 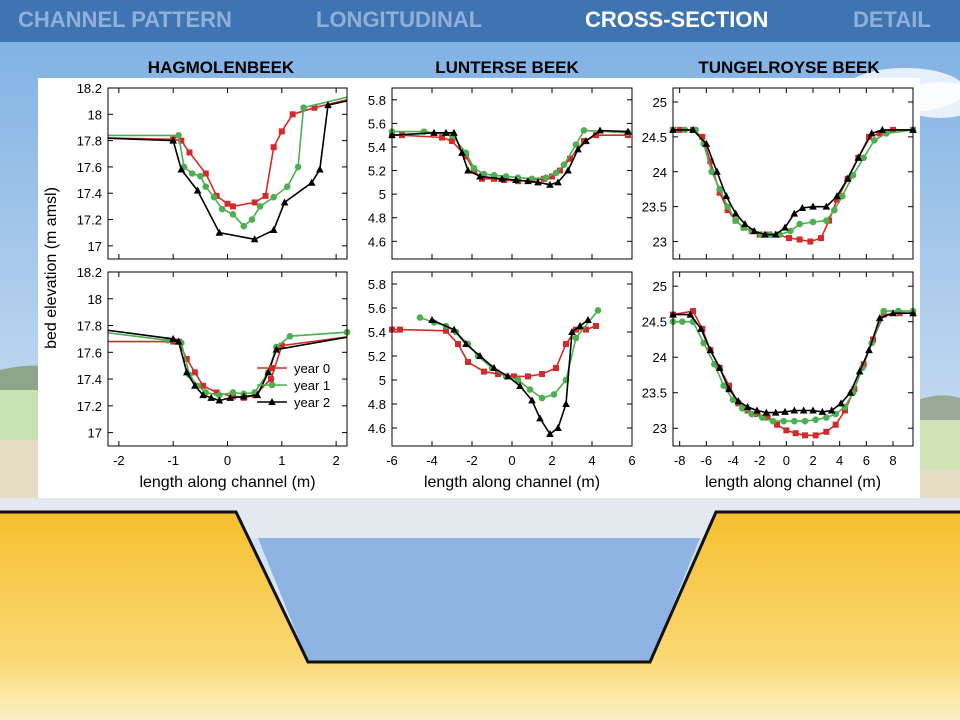 I want to click on x-axis-label: length along channel (m), so click(x=793, y=482).